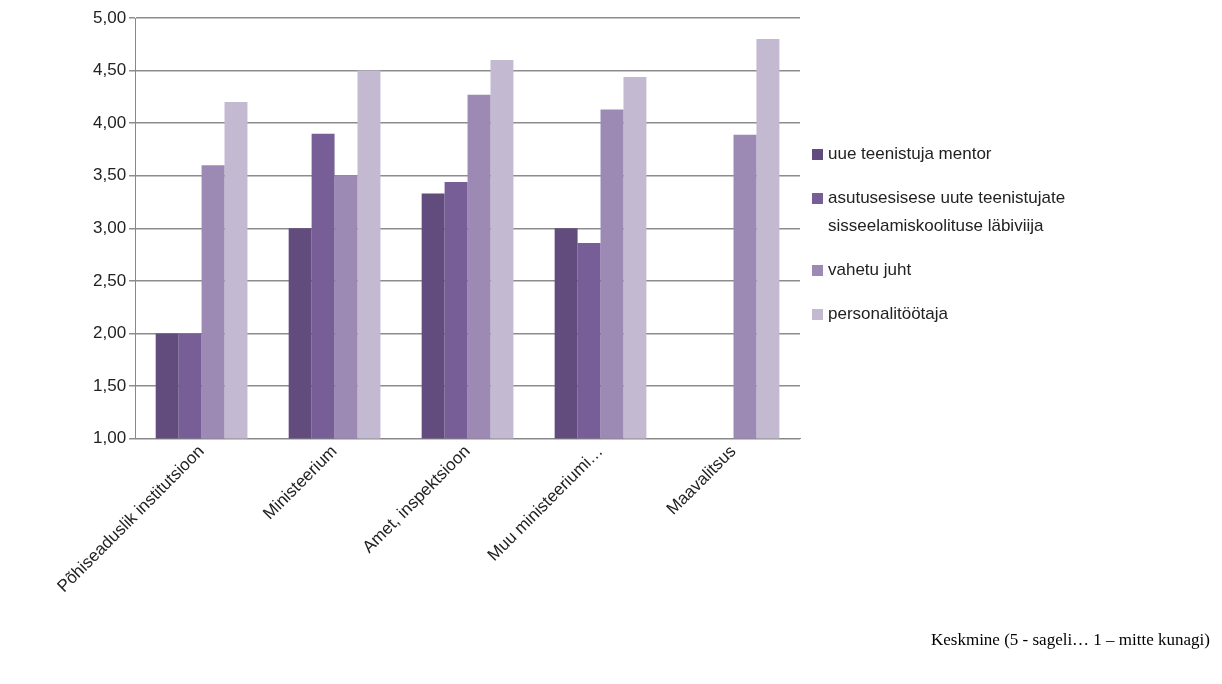 This screenshot has height=684, width=1222. What do you see at coordinates (109, 70) in the screenshot?
I see `y-tick-label: 4,50` at bounding box center [109, 70].